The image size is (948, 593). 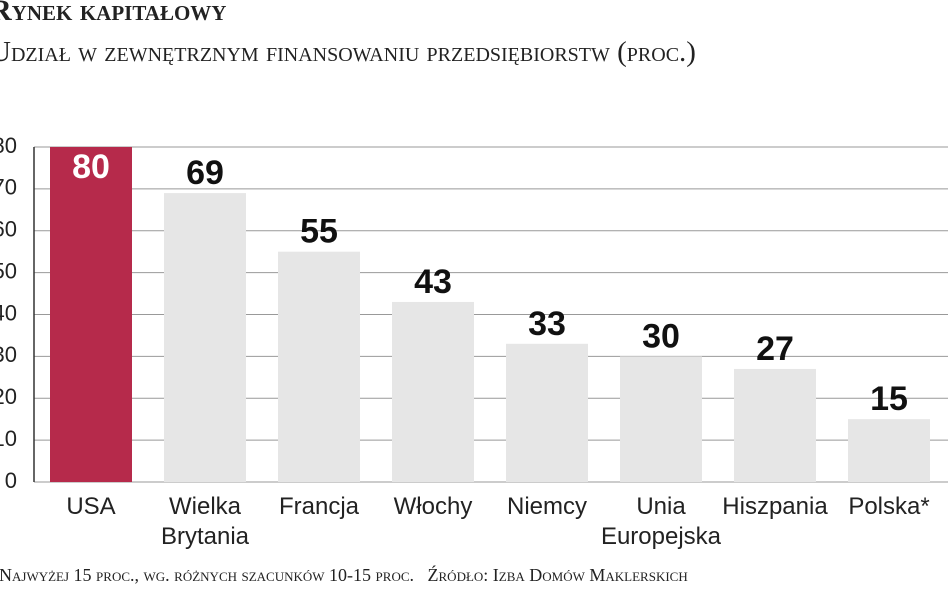 What do you see at coordinates (547, 506) in the screenshot?
I see `x-tick-label: Niemcy` at bounding box center [547, 506].